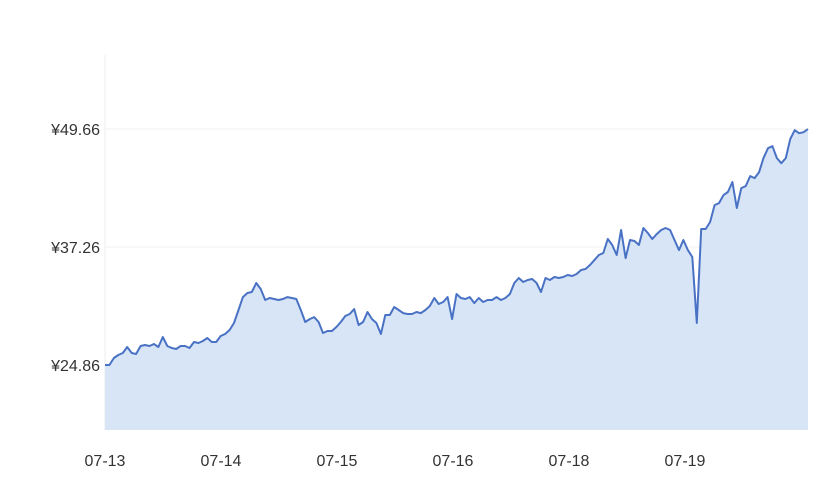  Describe the element at coordinates (453, 461) in the screenshot. I see `x-tick-label: 07-16` at that location.